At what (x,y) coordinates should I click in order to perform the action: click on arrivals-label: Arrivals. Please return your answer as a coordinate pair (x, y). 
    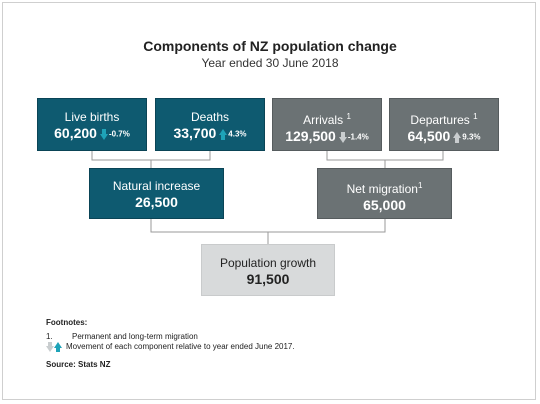
    Looking at the image, I should click on (323, 120).